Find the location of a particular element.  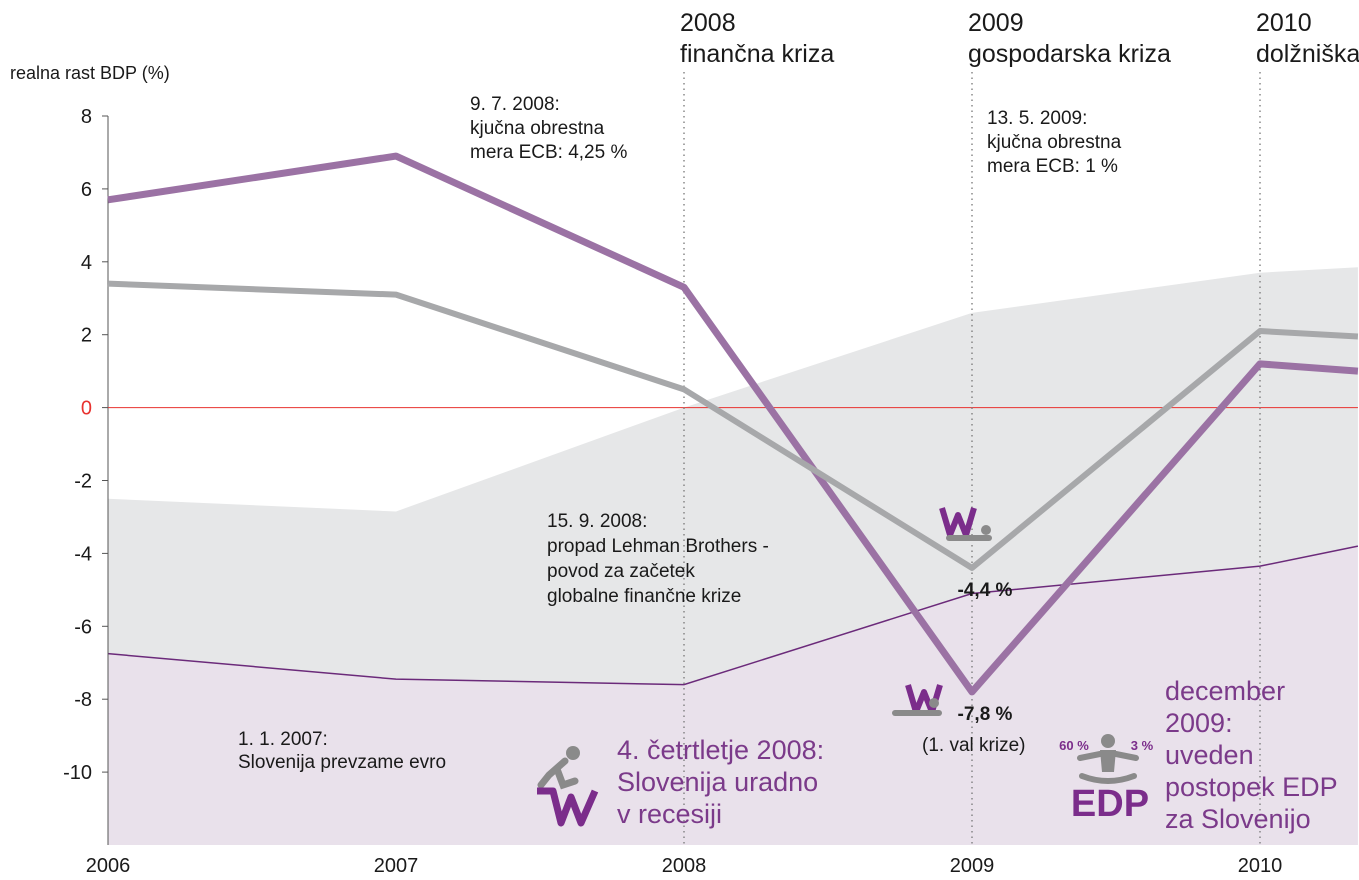

value-label: -7,8 % is located at coordinates (985, 714).